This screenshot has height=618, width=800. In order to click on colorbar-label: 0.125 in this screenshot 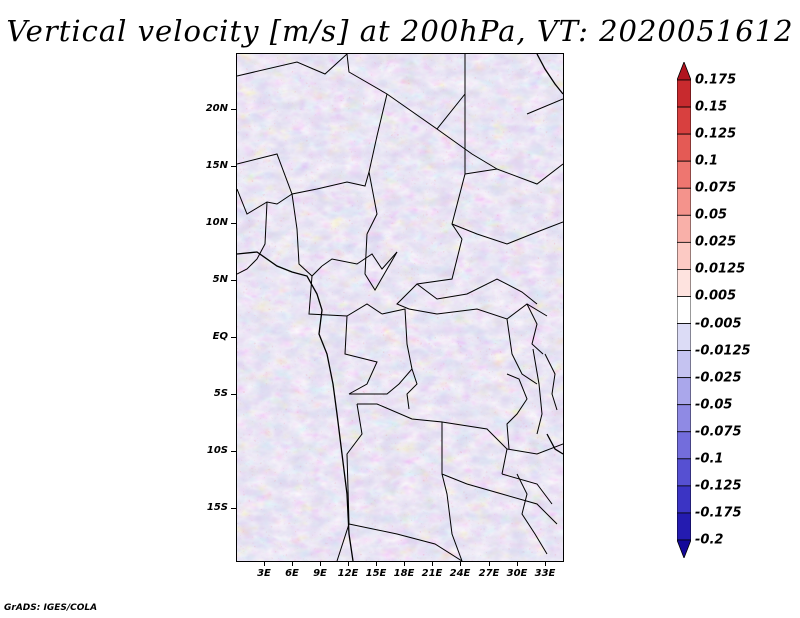, I will do `click(716, 134)`.